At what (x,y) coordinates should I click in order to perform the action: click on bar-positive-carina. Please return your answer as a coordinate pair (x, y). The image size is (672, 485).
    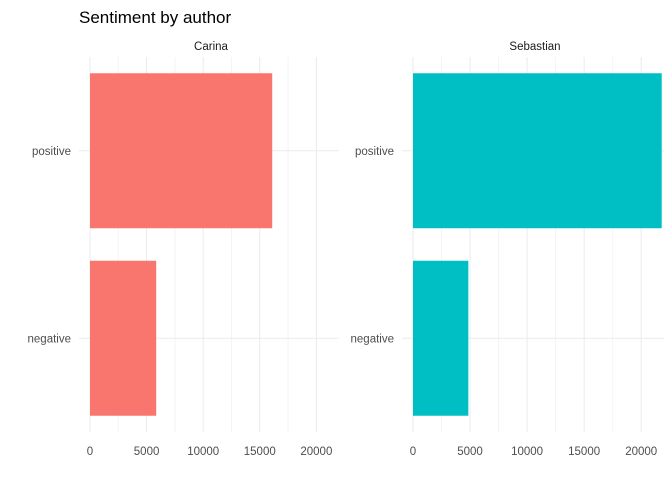
    Looking at the image, I should click on (181, 151).